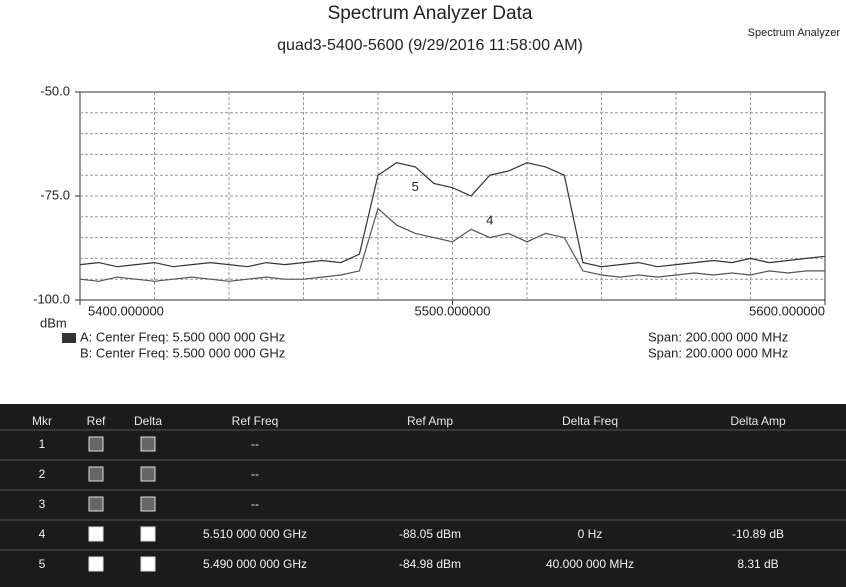 The width and height of the screenshot is (846, 587). I want to click on y-tick-label: -50.0, so click(55, 90).